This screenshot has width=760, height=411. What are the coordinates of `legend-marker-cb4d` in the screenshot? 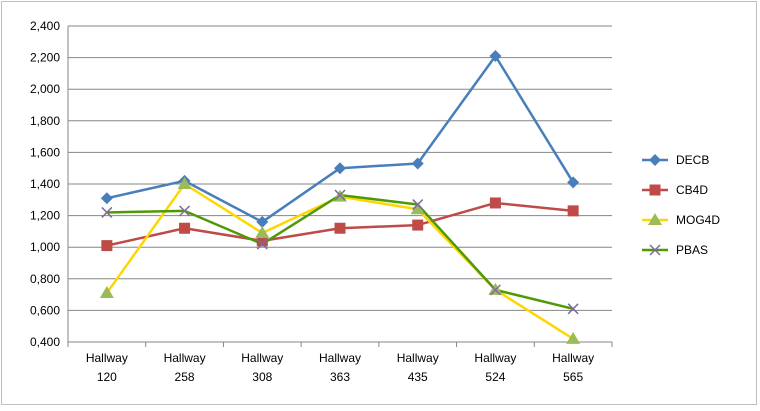 It's located at (655, 190).